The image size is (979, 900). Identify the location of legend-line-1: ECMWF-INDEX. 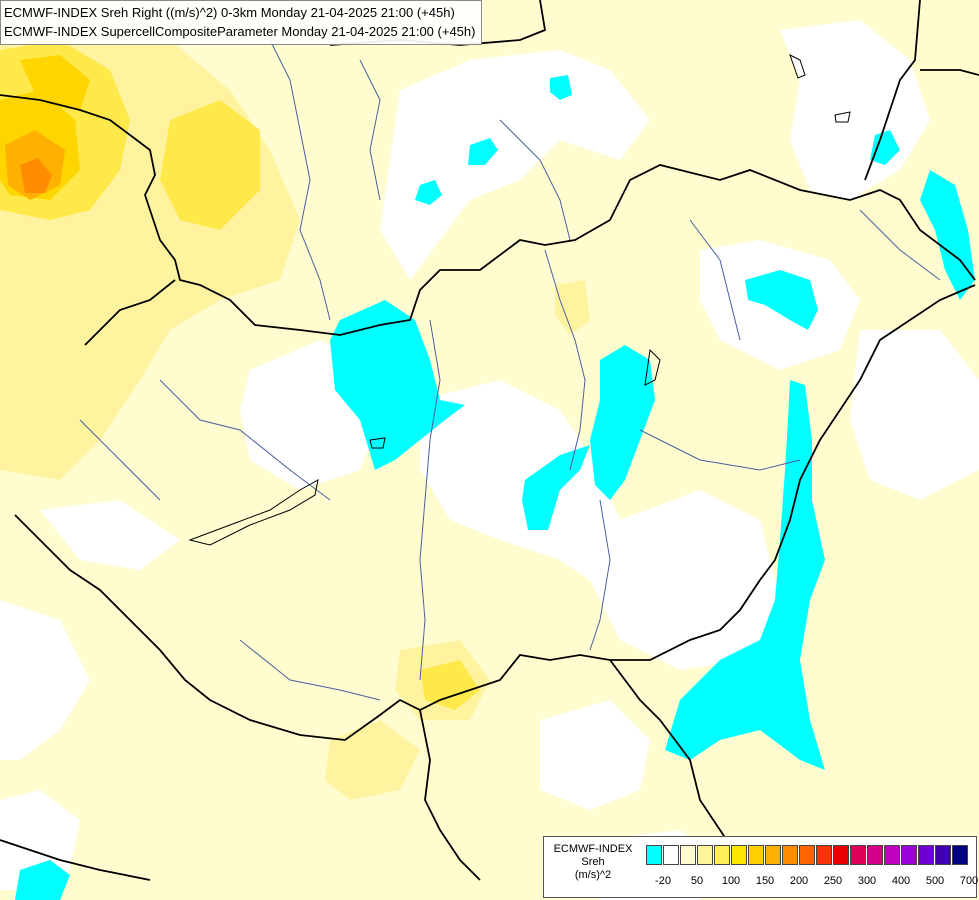
(593, 849).